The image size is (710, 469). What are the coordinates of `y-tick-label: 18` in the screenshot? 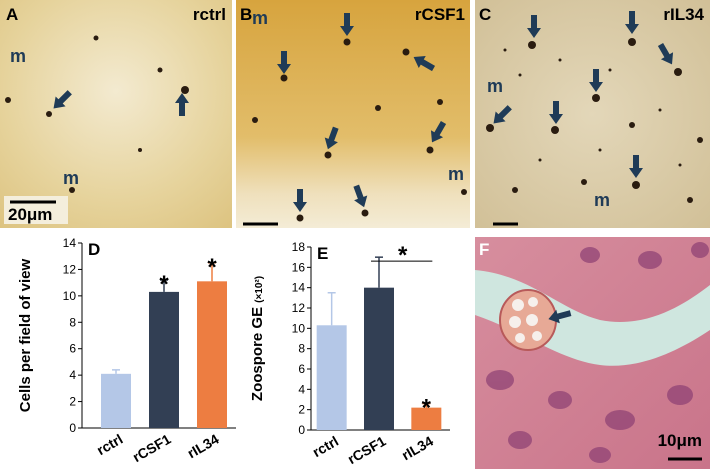 It's located at (299, 247).